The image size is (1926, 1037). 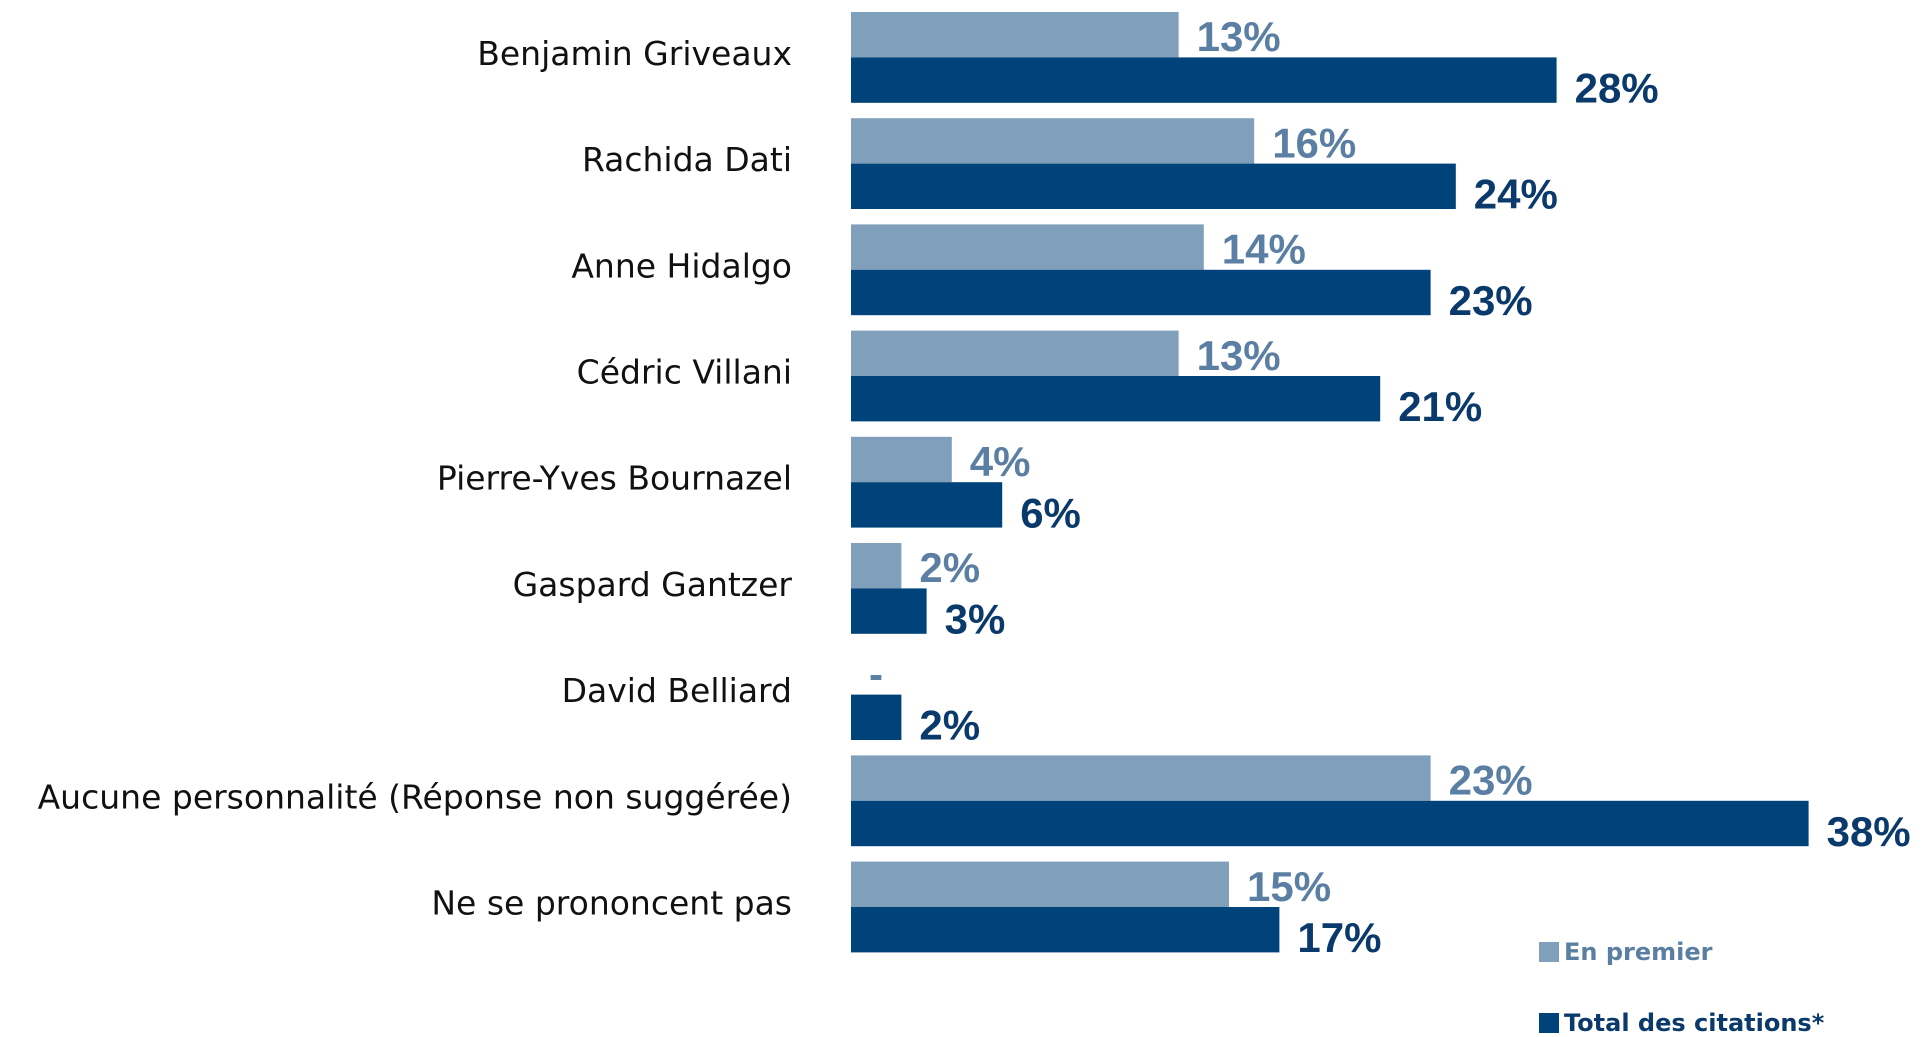 What do you see at coordinates (1440, 406) in the screenshot?
I see `value-label: 21%` at bounding box center [1440, 406].